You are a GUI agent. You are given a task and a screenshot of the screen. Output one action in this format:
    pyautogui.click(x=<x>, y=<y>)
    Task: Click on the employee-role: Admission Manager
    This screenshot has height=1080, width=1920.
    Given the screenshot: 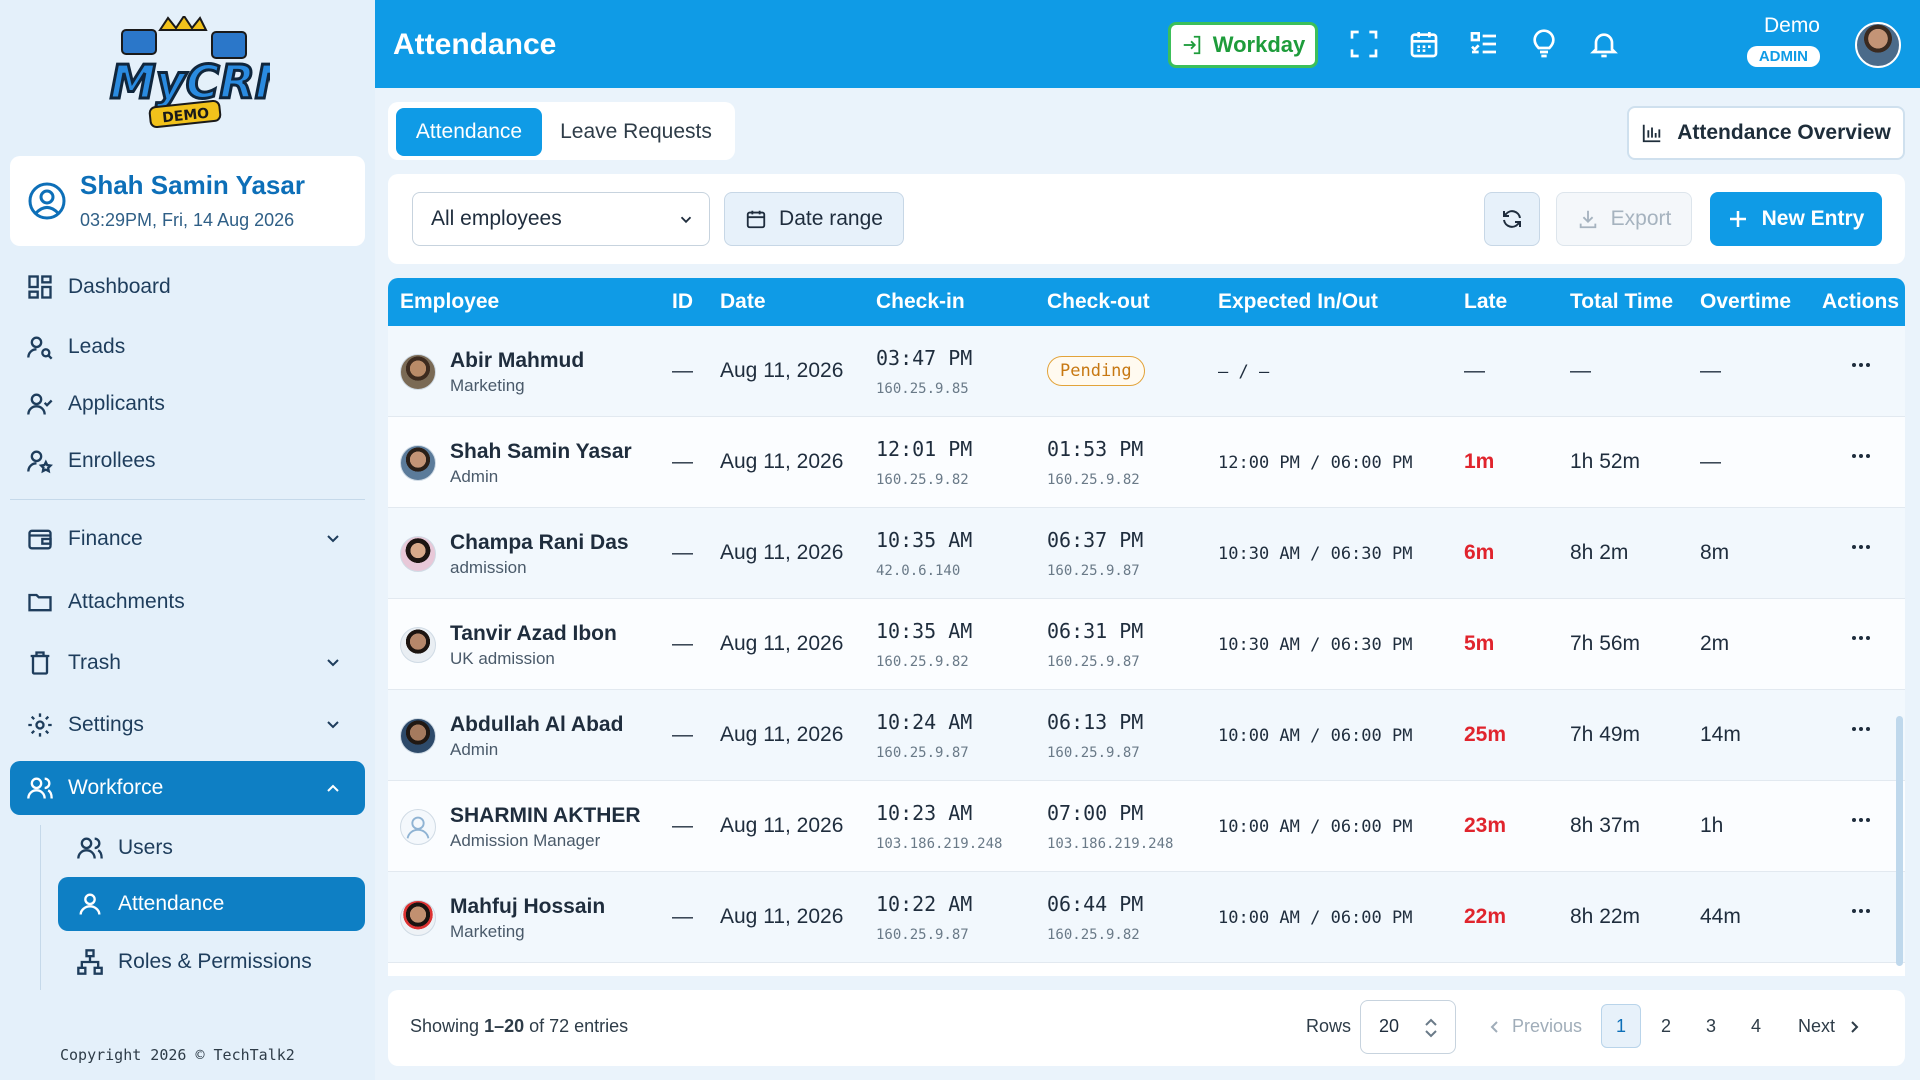 What is the action you would take?
    pyautogui.click(x=525, y=840)
    